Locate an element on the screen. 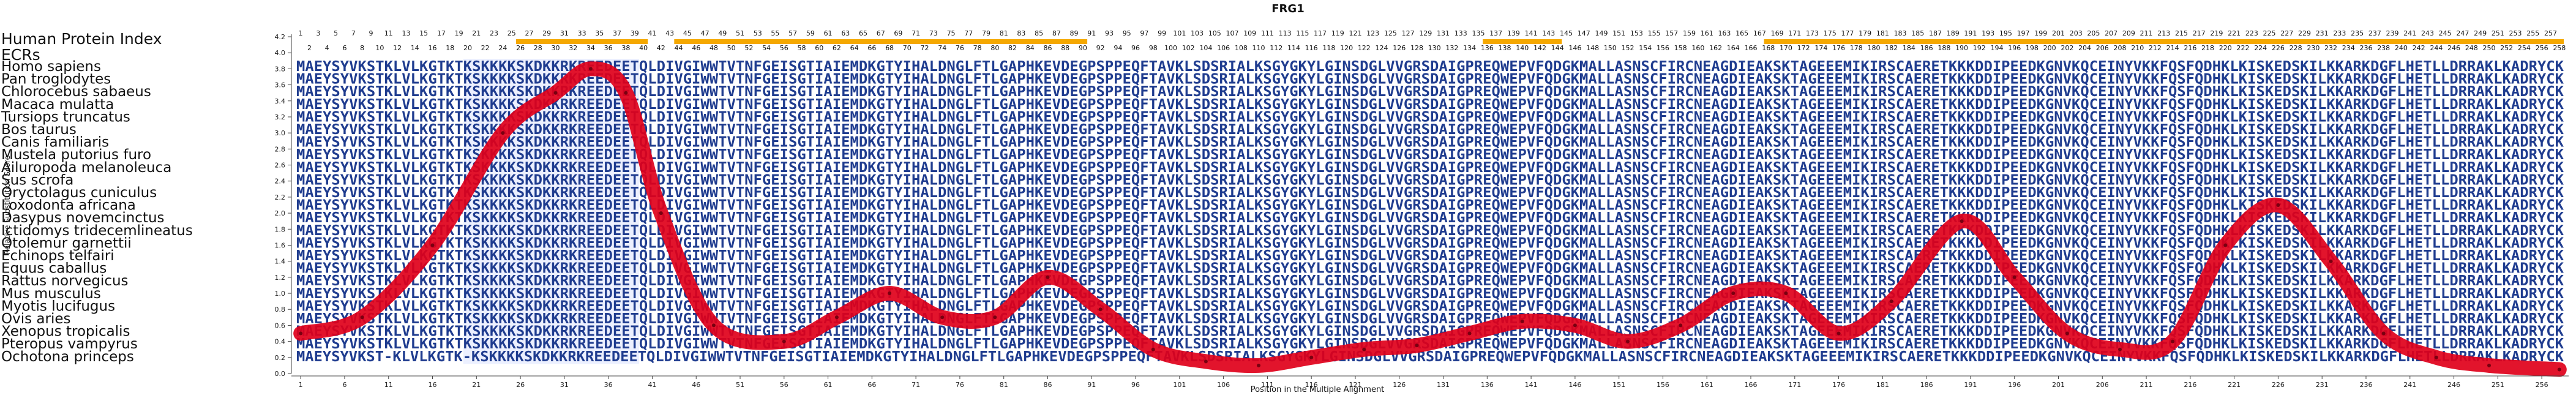  species-label-8: Ailuropoda melanoleuca is located at coordinates (86, 168).